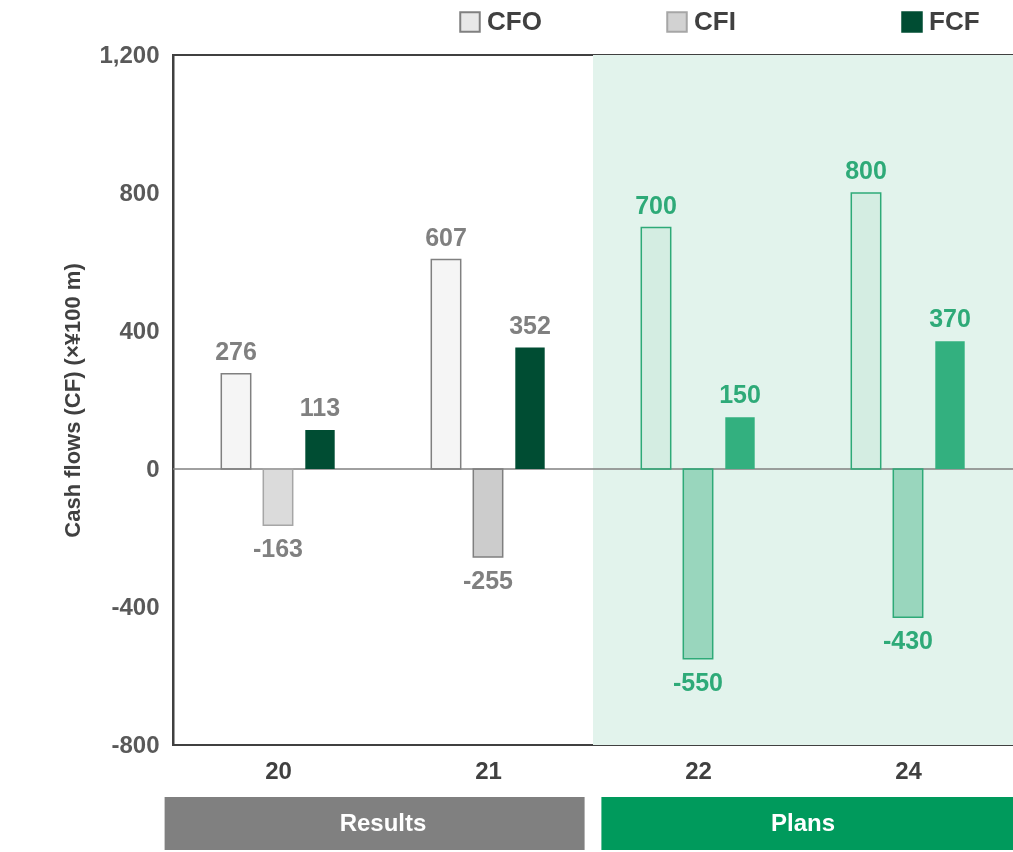 This screenshot has width=1013, height=852. What do you see at coordinates (908, 640) in the screenshot?
I see `data-label: -430` at bounding box center [908, 640].